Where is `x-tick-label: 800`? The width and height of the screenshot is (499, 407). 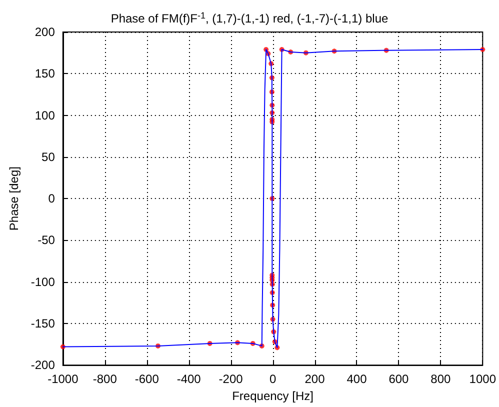
x-tick-label: 800 is located at coordinates (441, 379).